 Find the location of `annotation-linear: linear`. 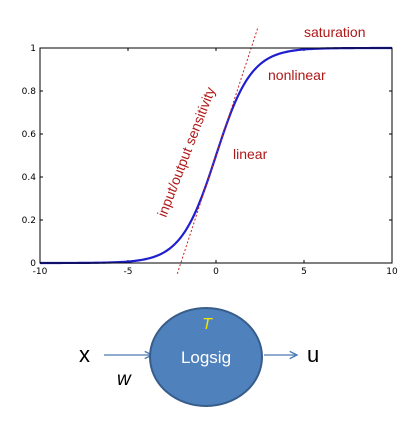

annotation-linear: linear is located at coordinates (250, 154).